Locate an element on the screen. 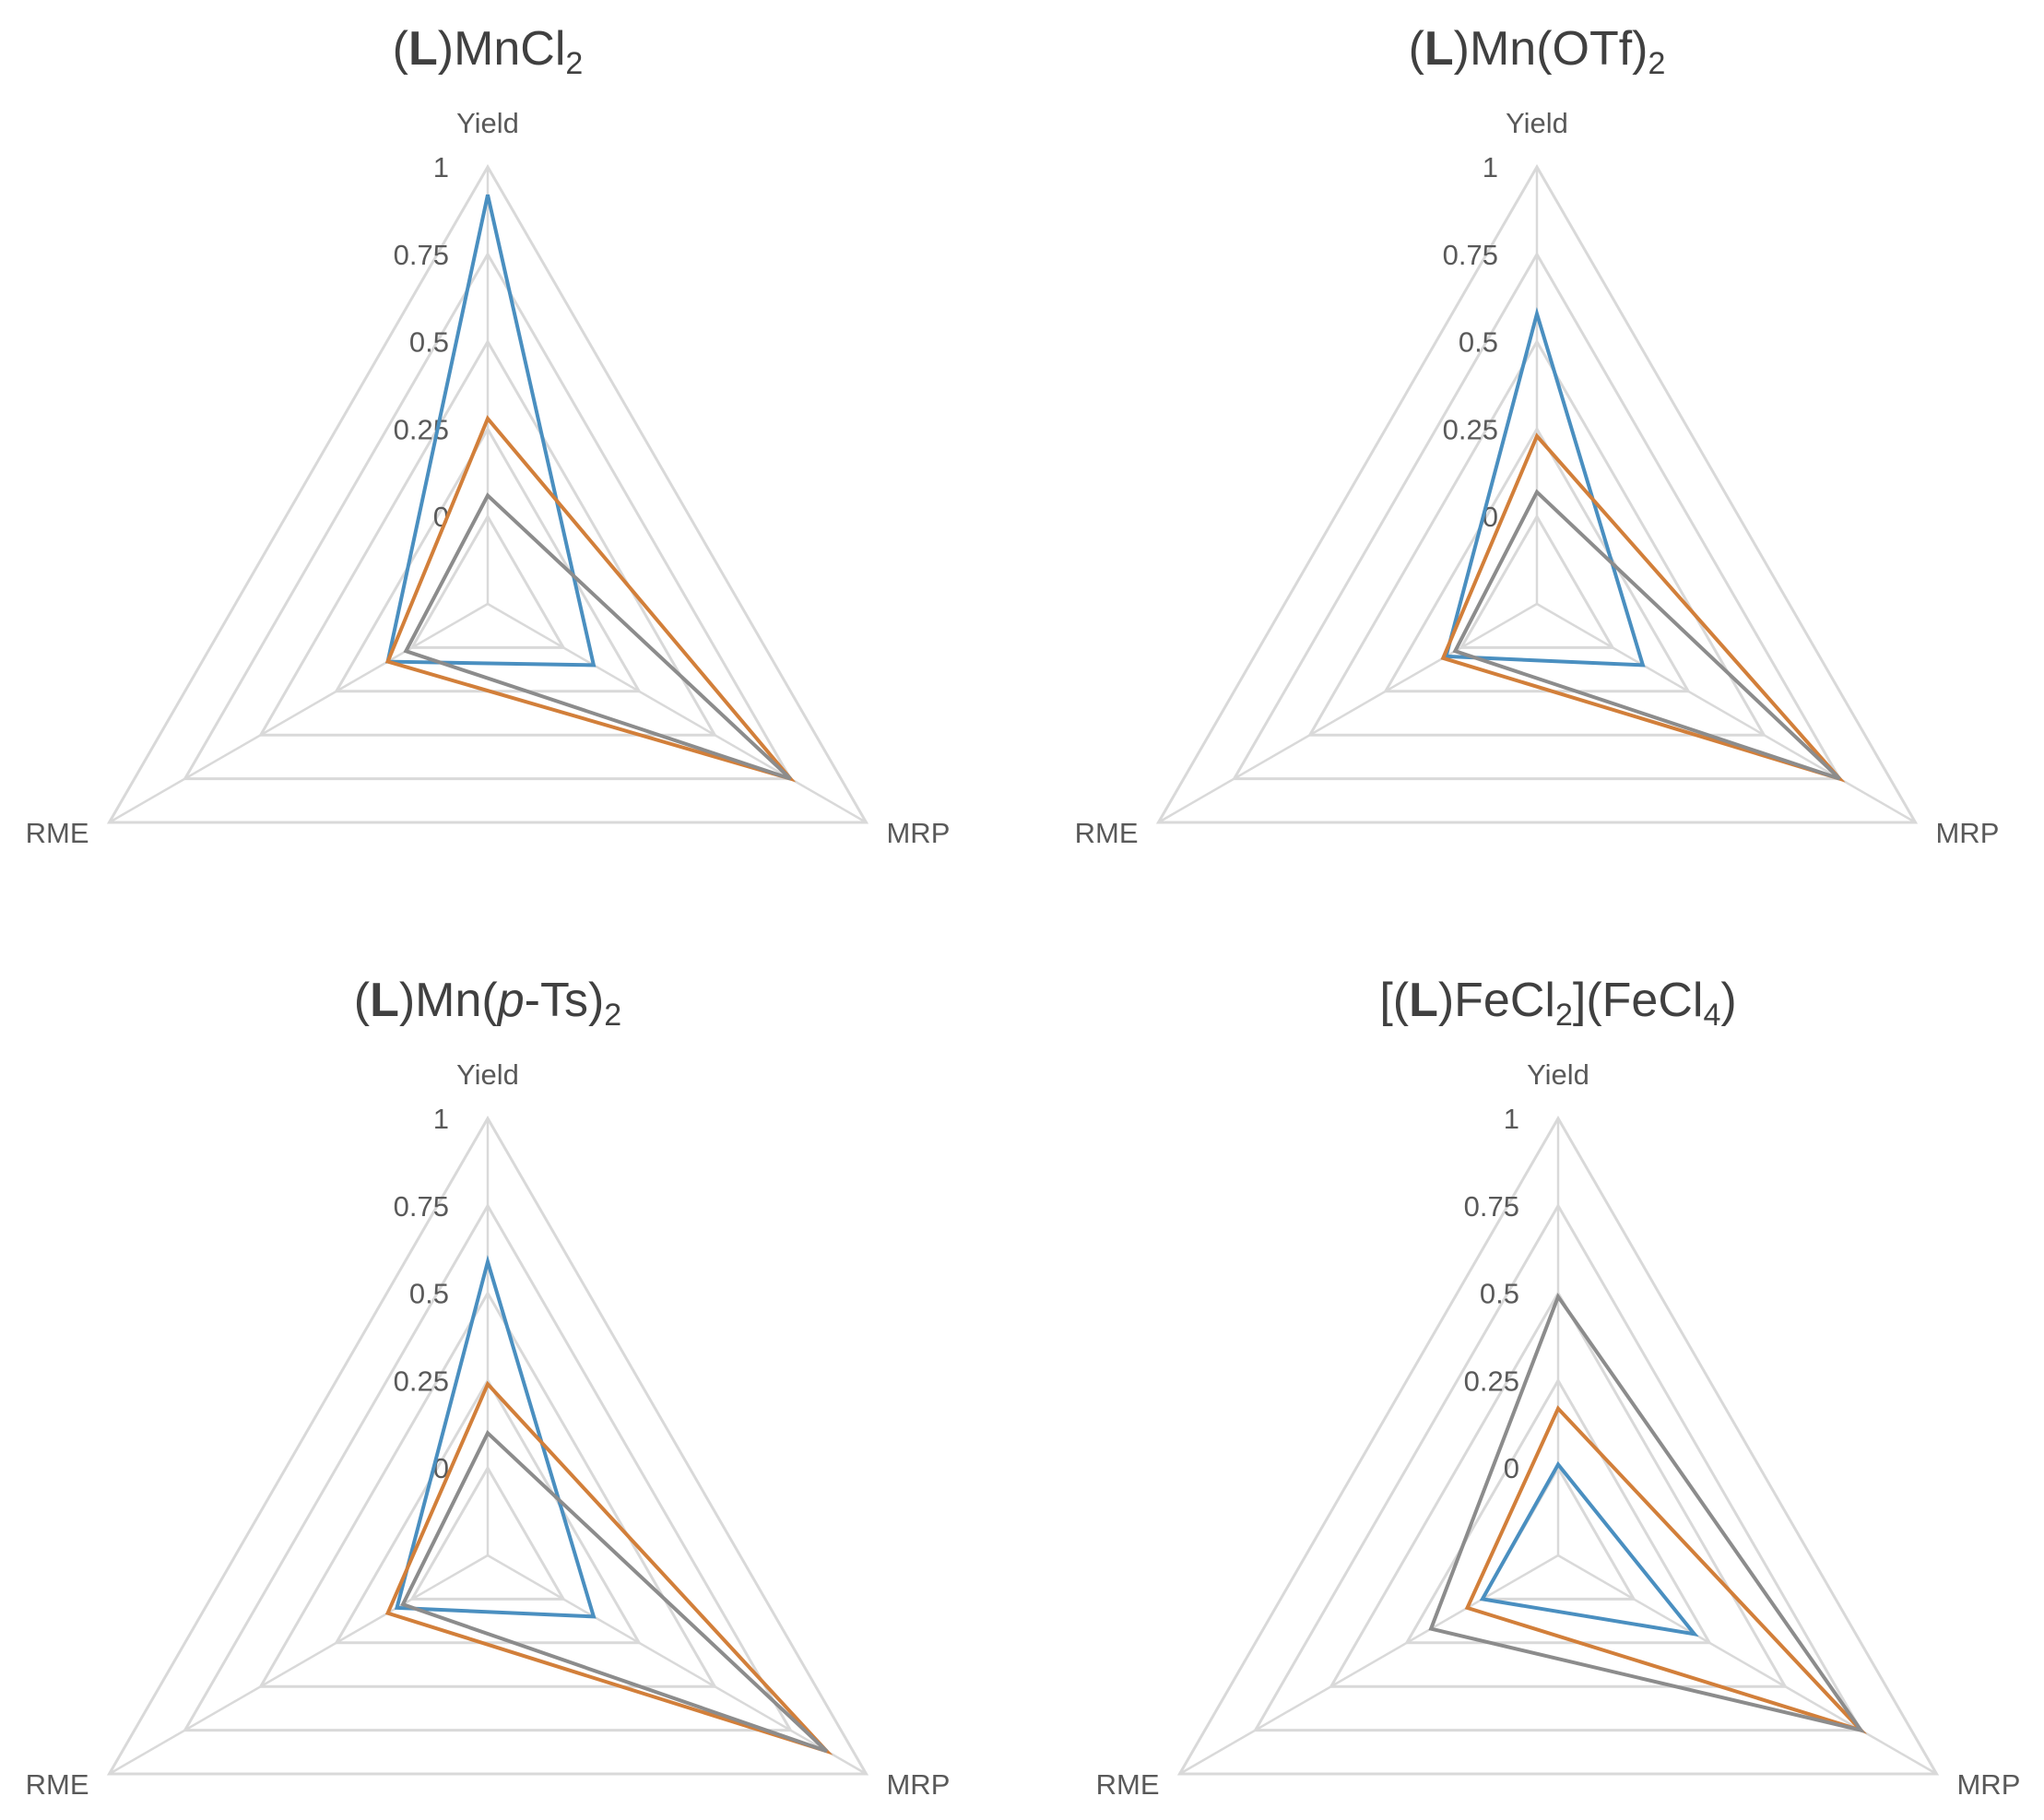 The width and height of the screenshot is (2044, 1820). chart-title: [(L)FeCl2](FeCl4) is located at coordinates (1557, 1003).